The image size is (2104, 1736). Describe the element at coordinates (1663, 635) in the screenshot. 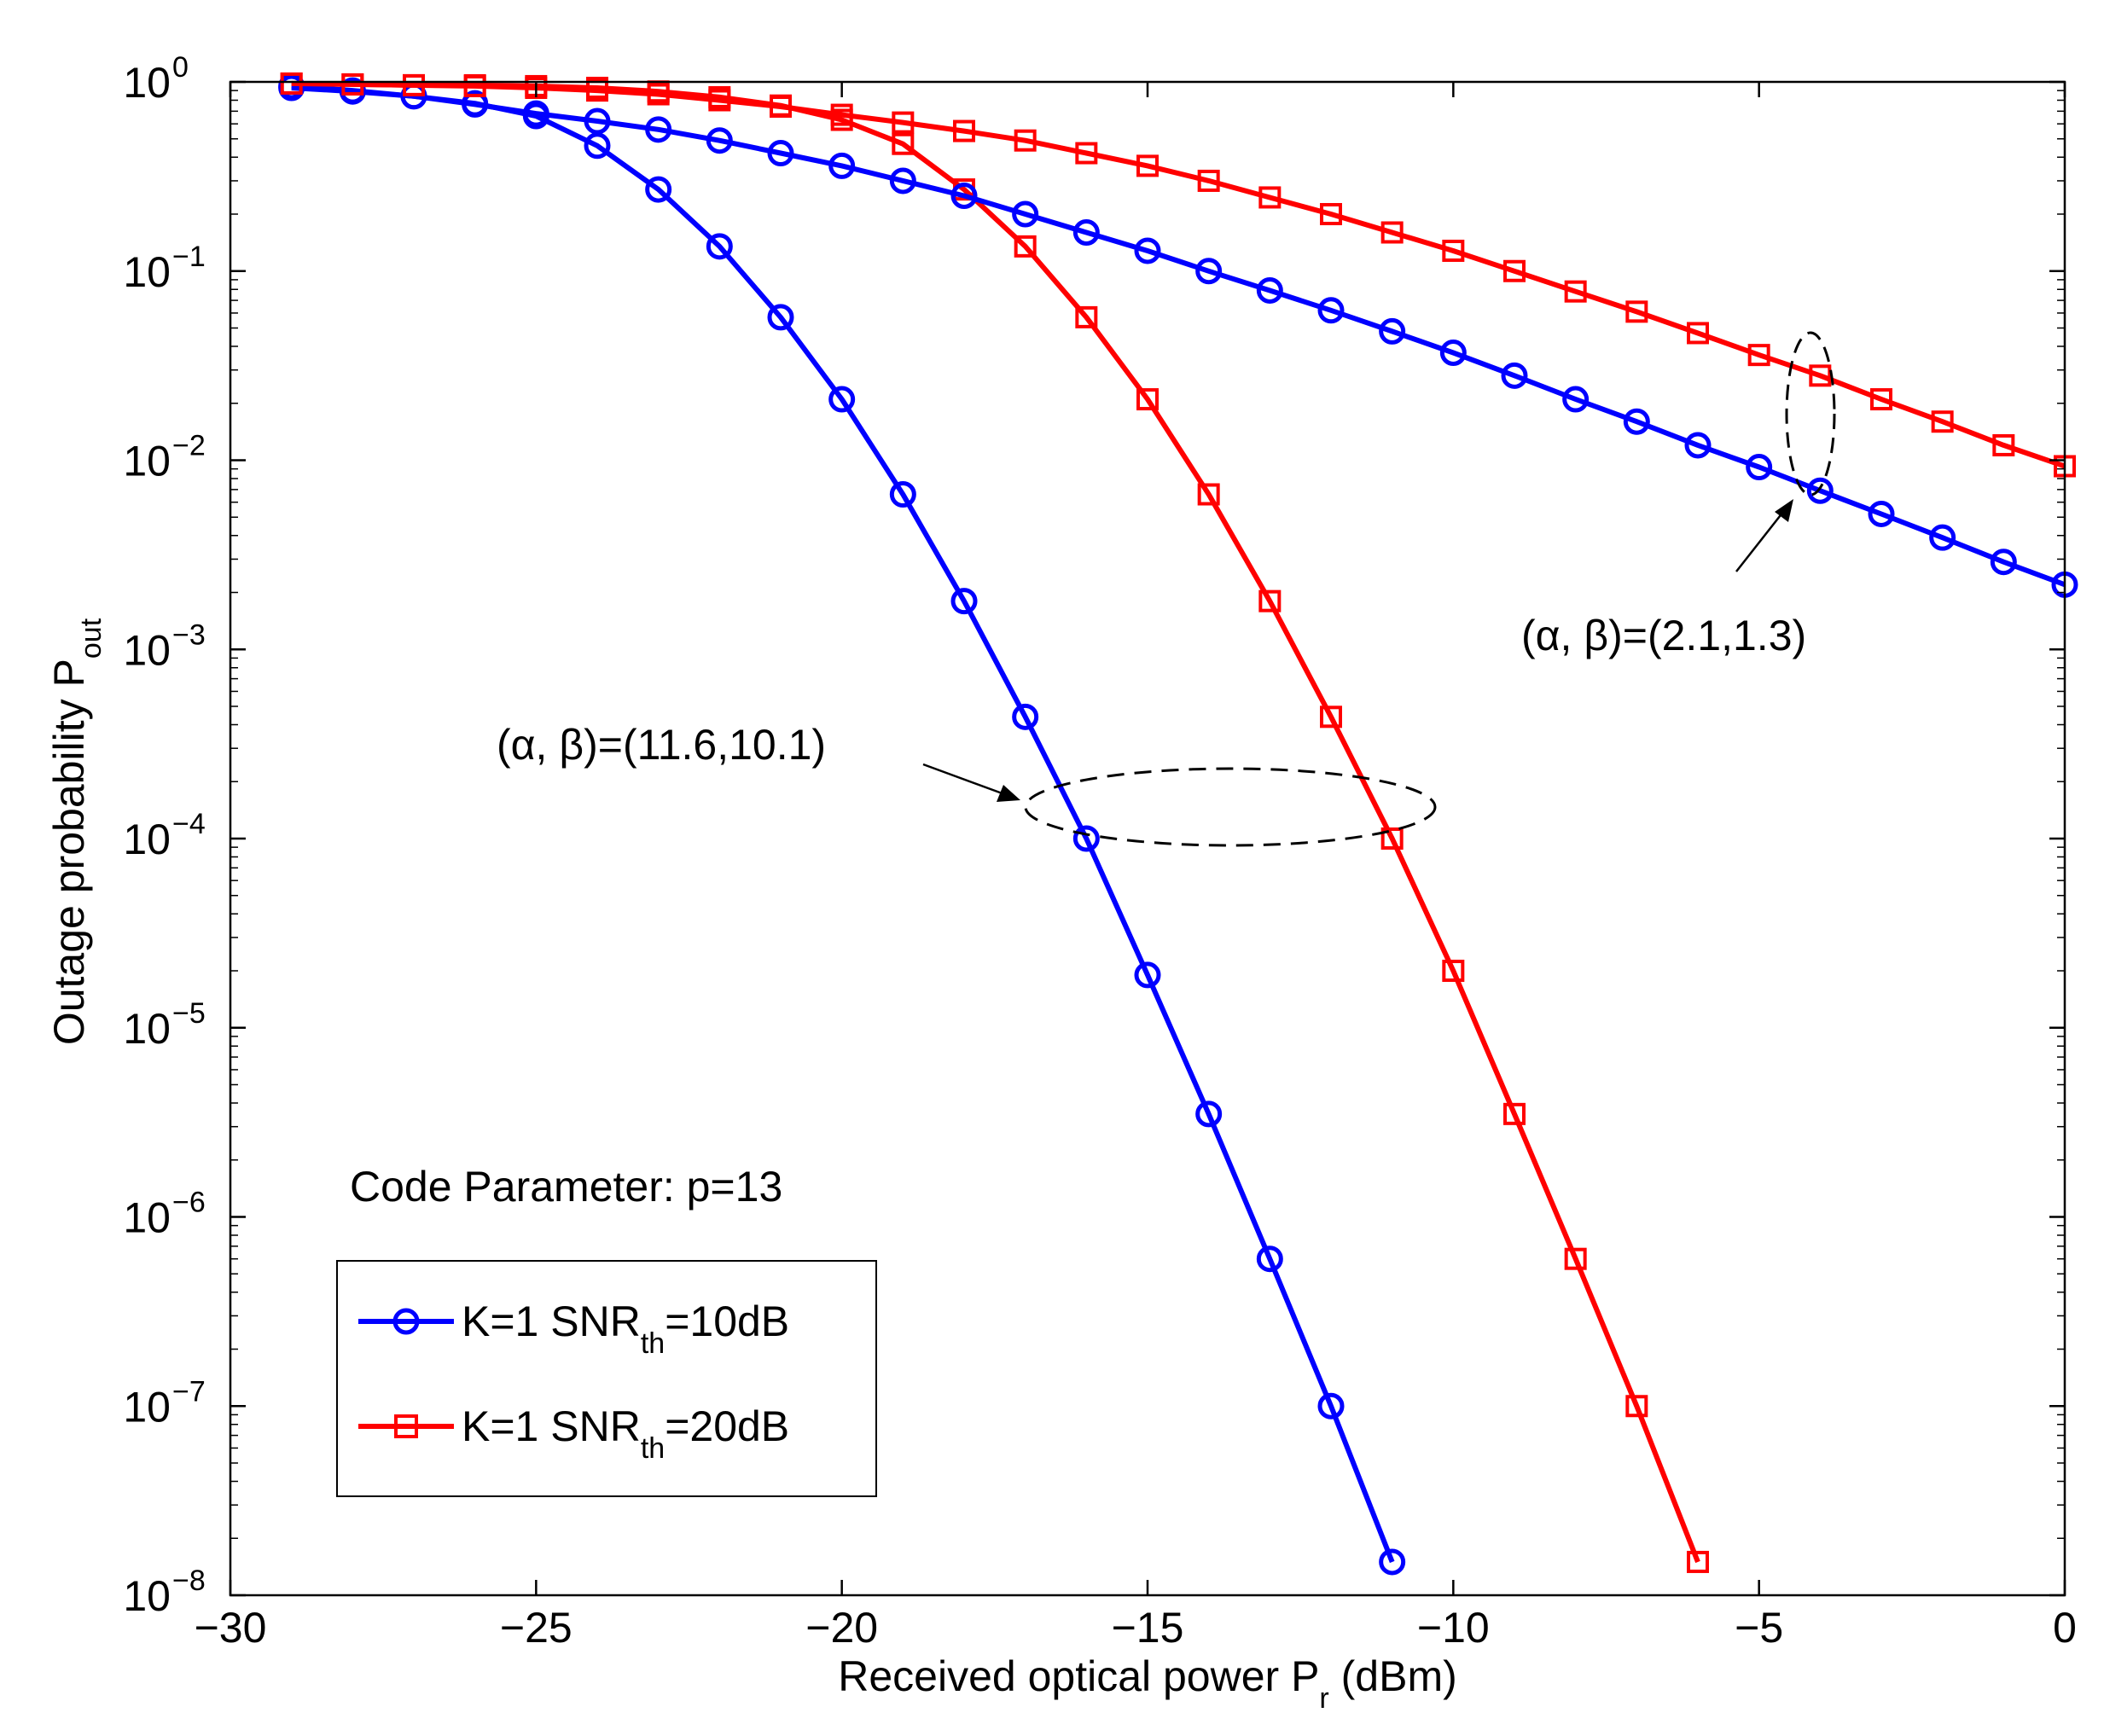

I see `shallow-curves-label: (α, β)=(2.1,1.3)` at that location.